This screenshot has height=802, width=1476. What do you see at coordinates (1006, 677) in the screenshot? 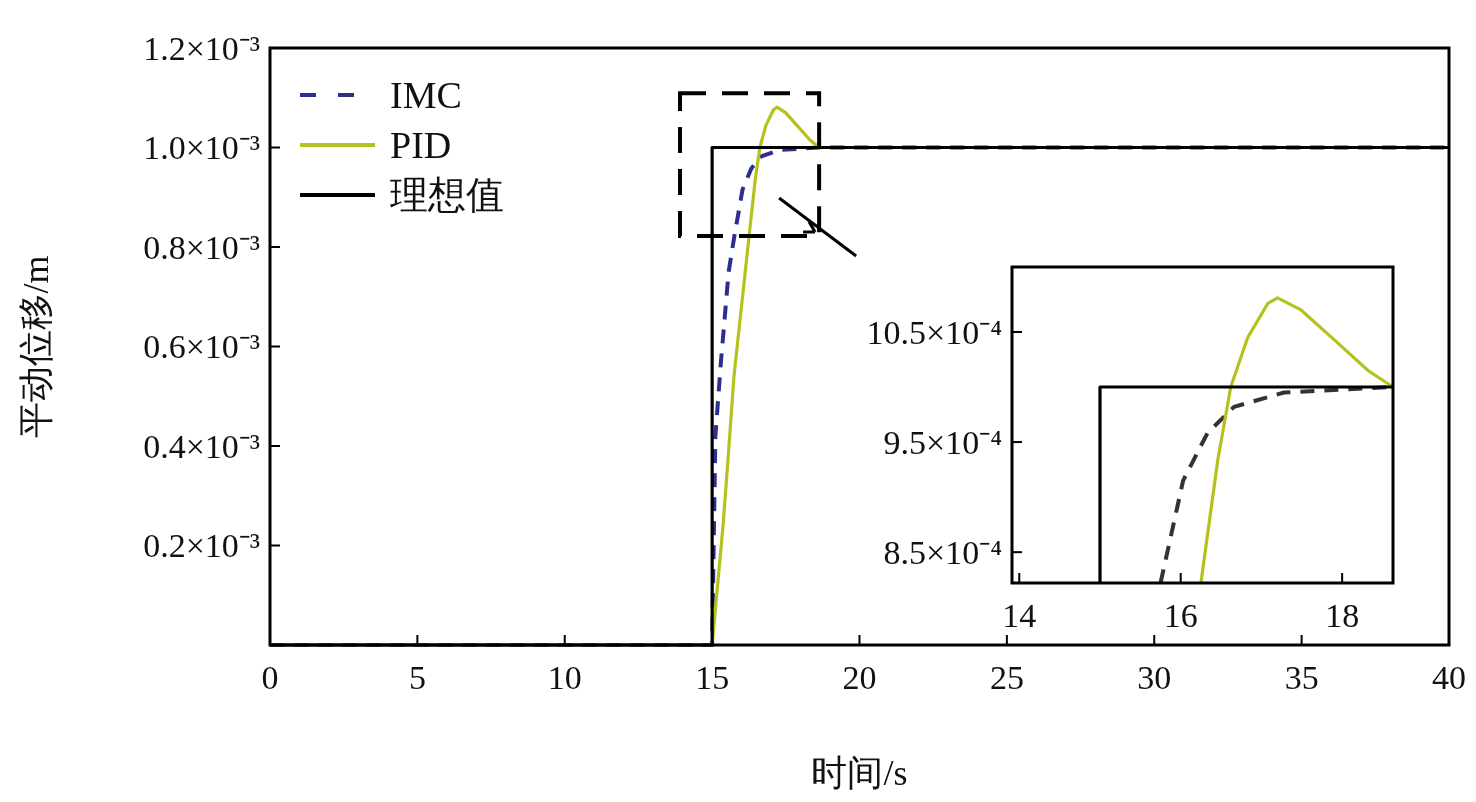
I see `x-tick-label: 25` at bounding box center [1006, 677].